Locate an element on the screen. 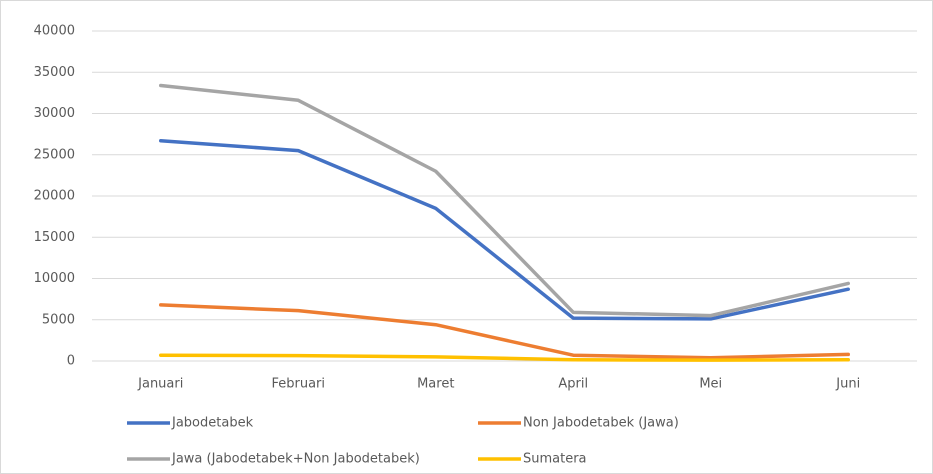  y-tick-label: 30000 is located at coordinates (54, 113).